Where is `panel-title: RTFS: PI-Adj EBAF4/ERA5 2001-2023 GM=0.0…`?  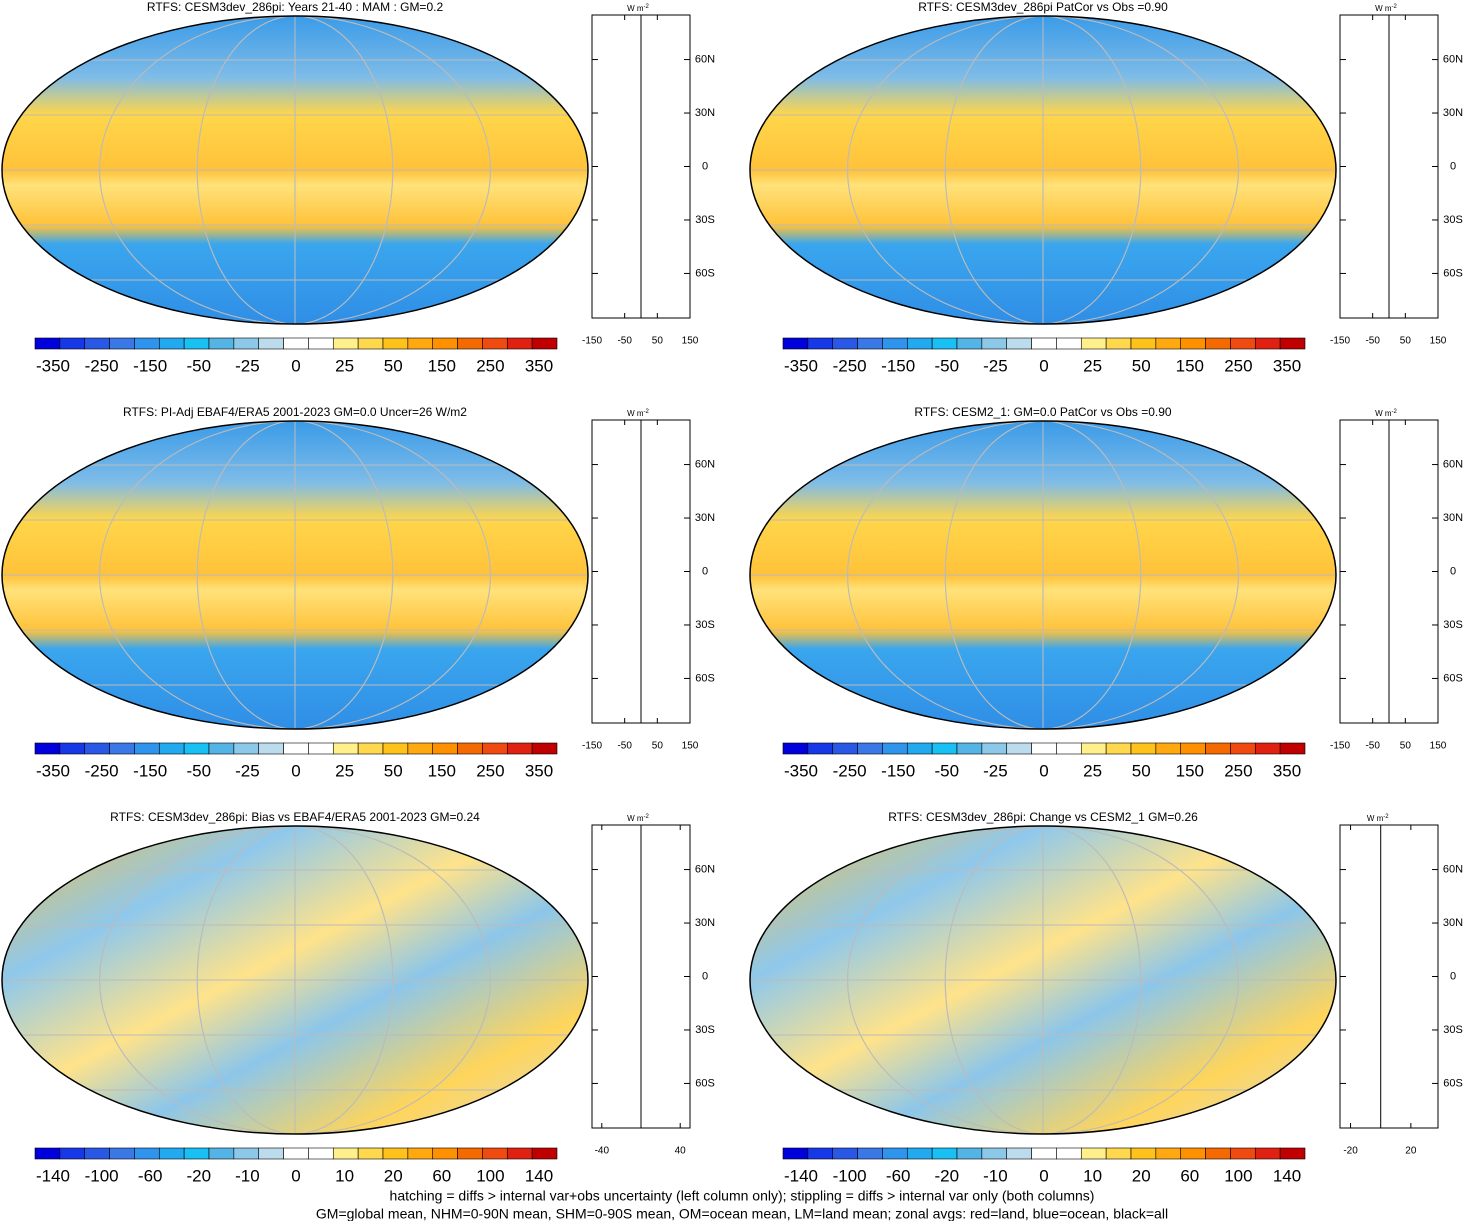 panel-title: RTFS: PI-Adj EBAF4/ERA5 2001-2023 GM=0.0… is located at coordinates (295, 412).